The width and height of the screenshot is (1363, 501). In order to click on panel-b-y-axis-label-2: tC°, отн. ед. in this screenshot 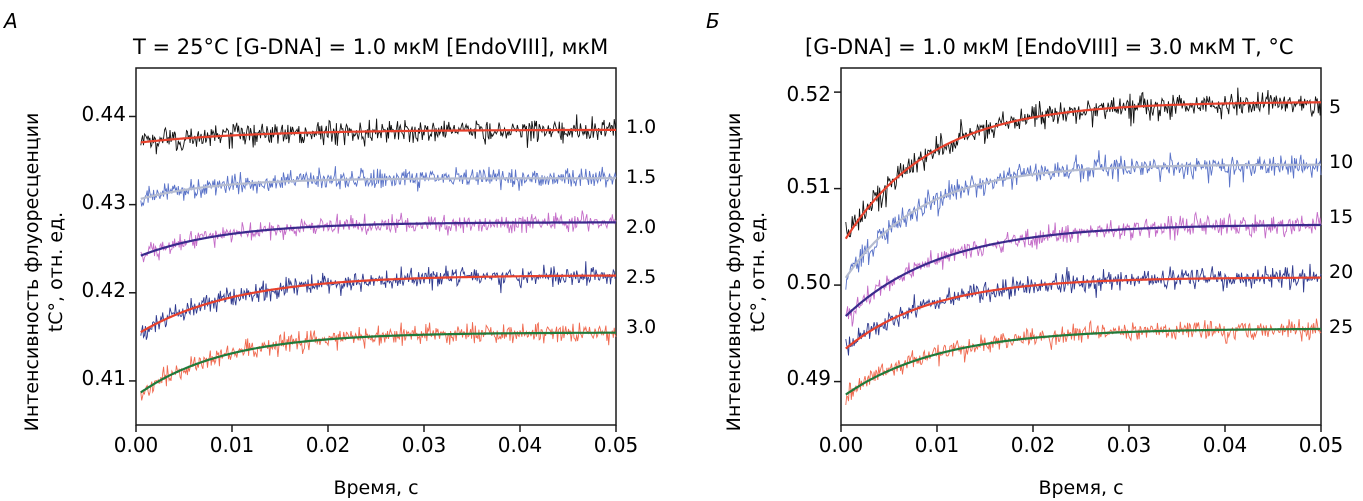, I will do `click(758, 272)`.